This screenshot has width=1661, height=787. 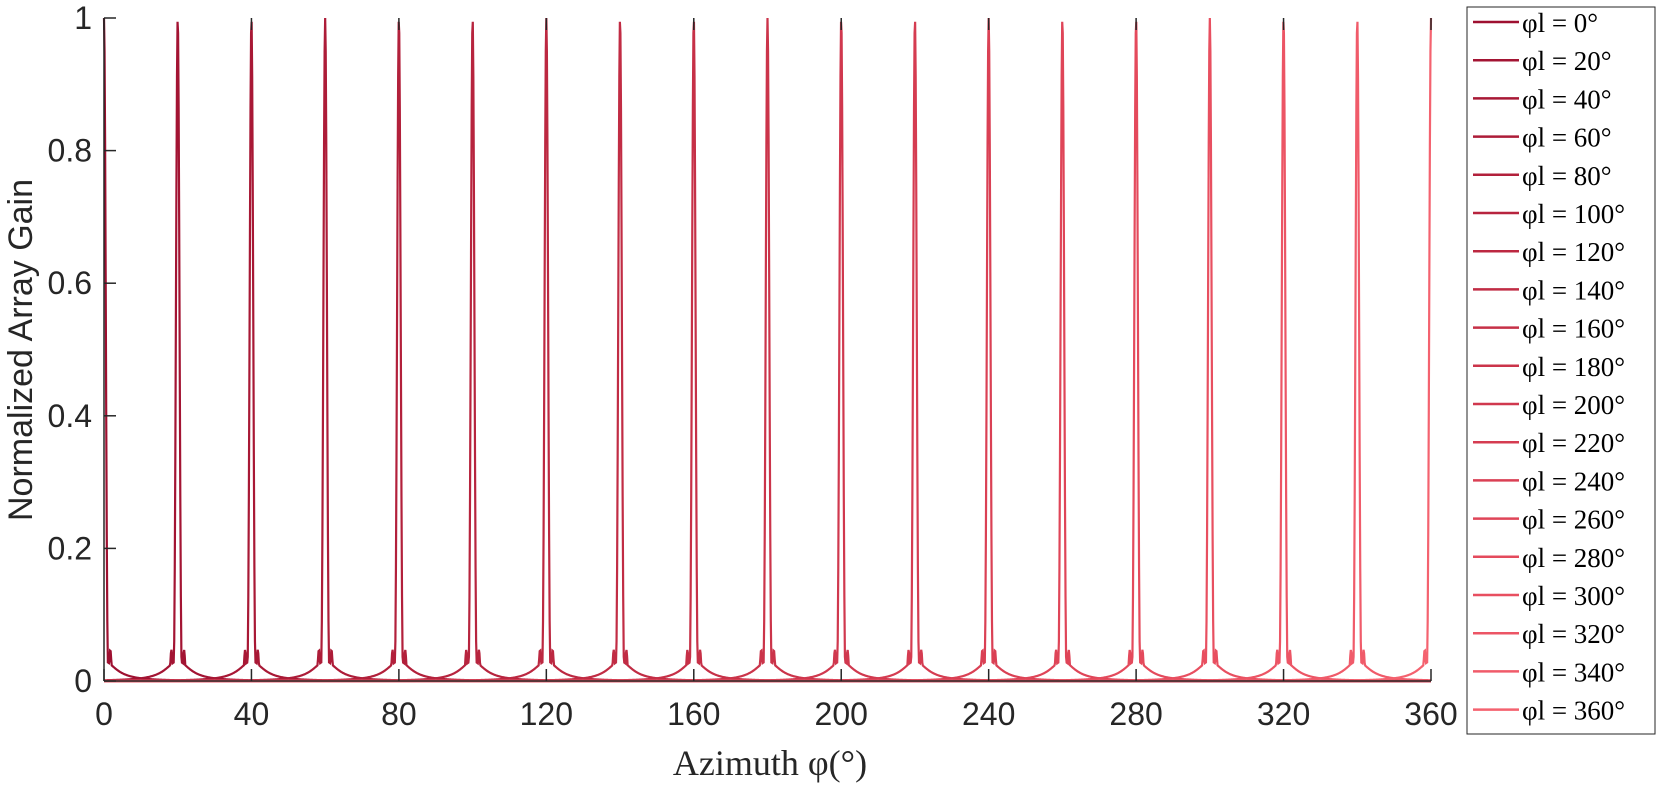 What do you see at coordinates (399, 714) in the screenshot?
I see `x-tick-label: 80` at bounding box center [399, 714].